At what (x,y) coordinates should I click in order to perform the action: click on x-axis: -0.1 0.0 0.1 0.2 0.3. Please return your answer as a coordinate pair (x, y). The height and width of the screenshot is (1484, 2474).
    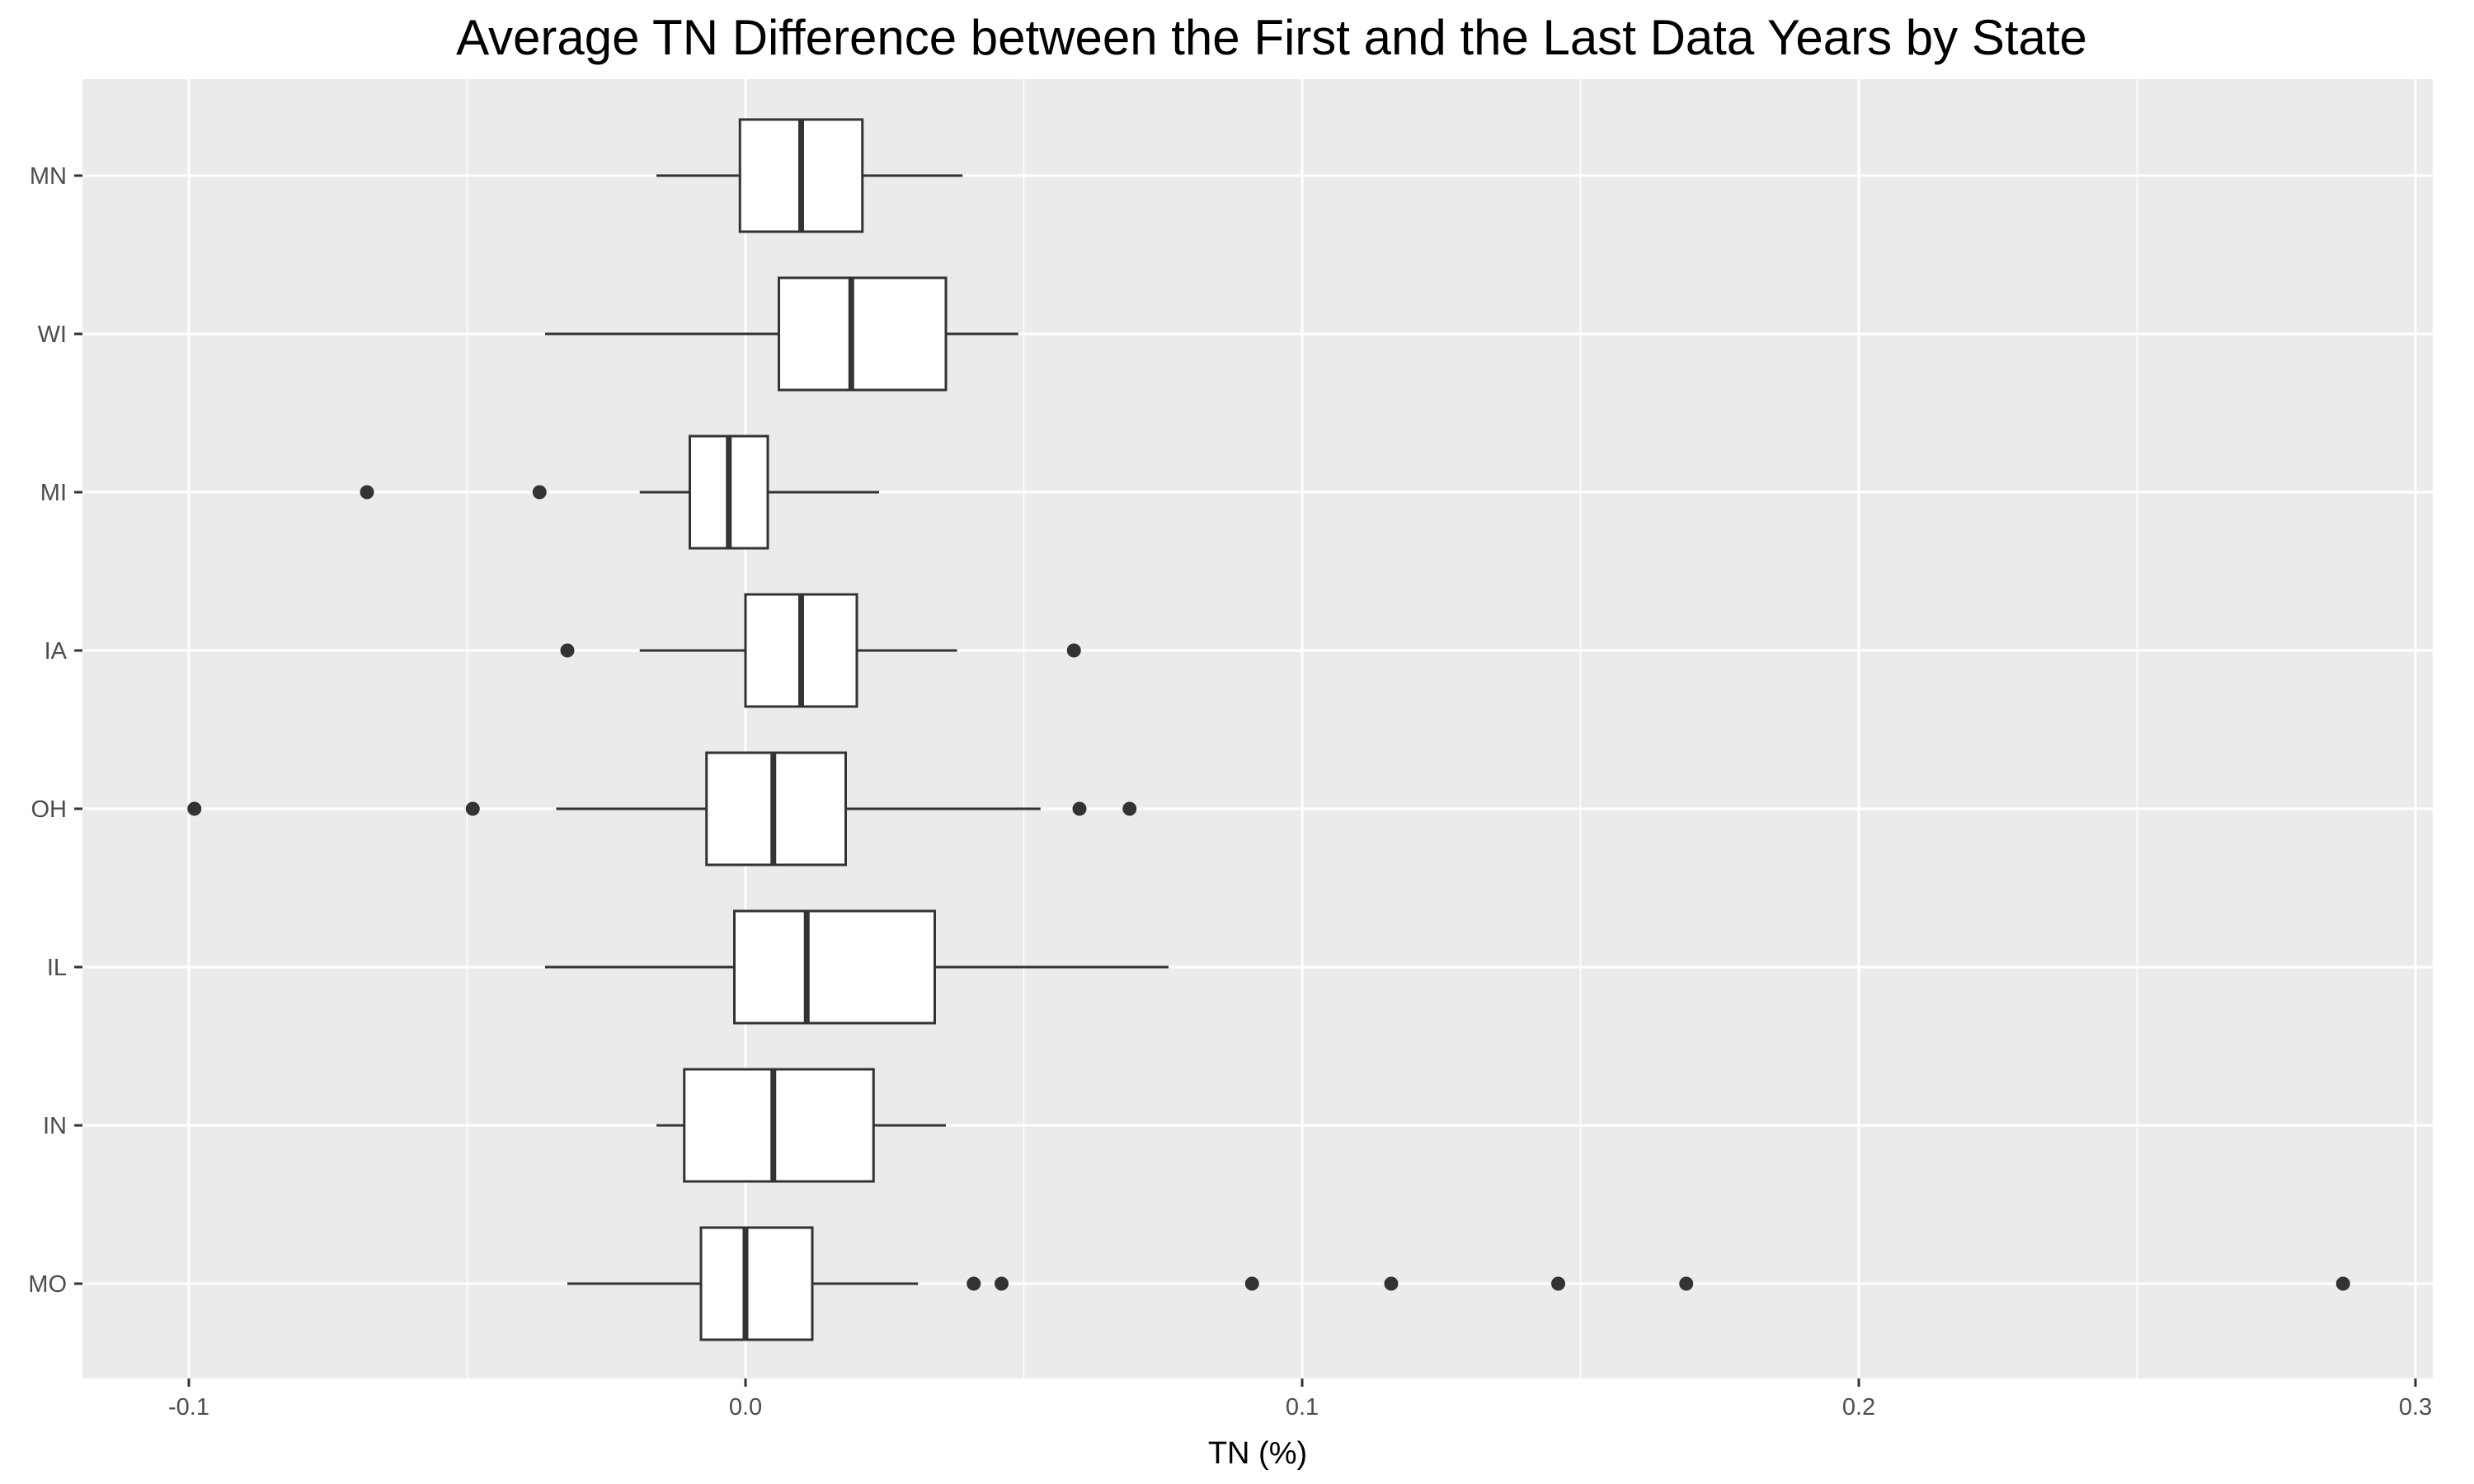
    Looking at the image, I should click on (1300, 1399).